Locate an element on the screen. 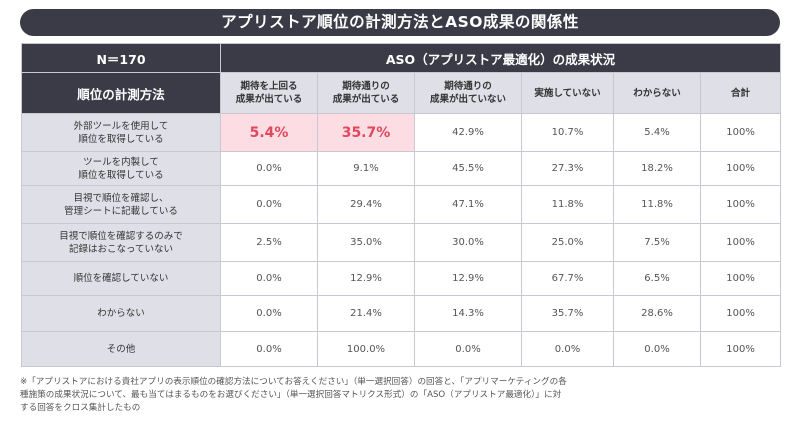 The height and width of the screenshot is (425, 800). value-cell: 21.4% is located at coordinates (366, 313).